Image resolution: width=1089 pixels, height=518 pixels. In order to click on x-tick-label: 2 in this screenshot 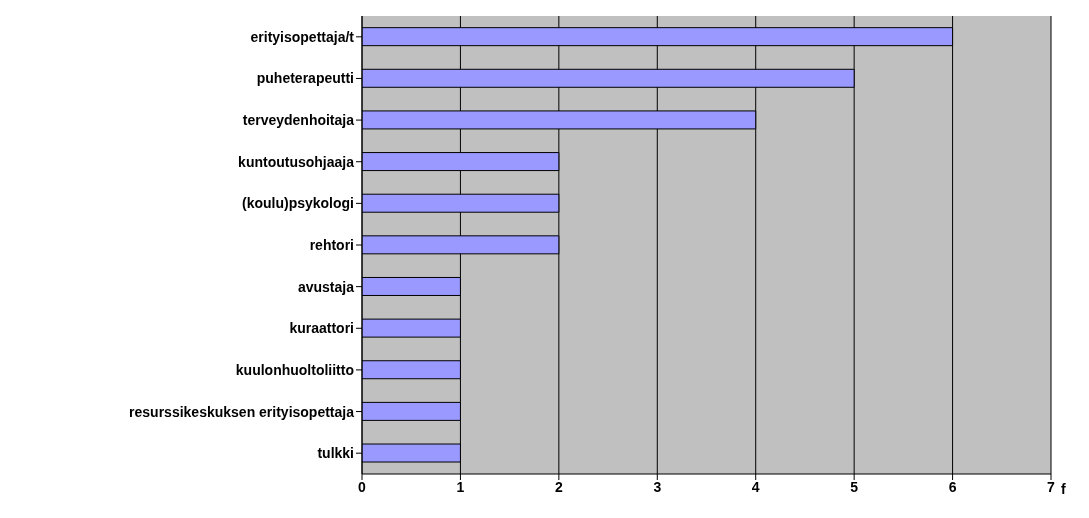, I will do `click(558, 486)`.